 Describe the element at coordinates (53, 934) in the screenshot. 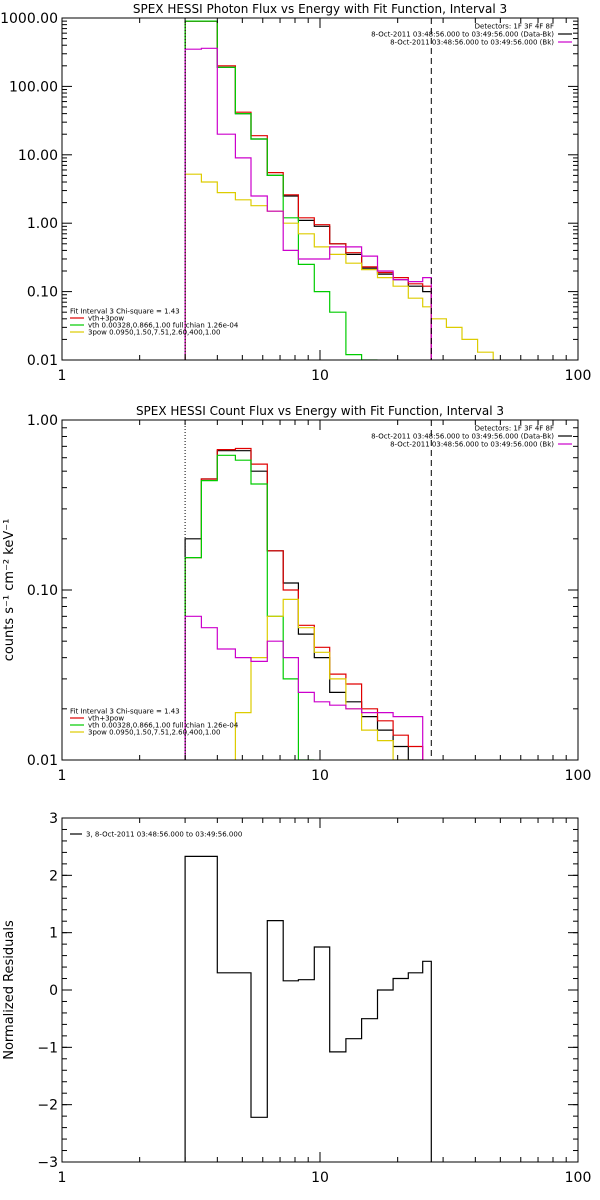

I see `y-tick-label: 1` at that location.